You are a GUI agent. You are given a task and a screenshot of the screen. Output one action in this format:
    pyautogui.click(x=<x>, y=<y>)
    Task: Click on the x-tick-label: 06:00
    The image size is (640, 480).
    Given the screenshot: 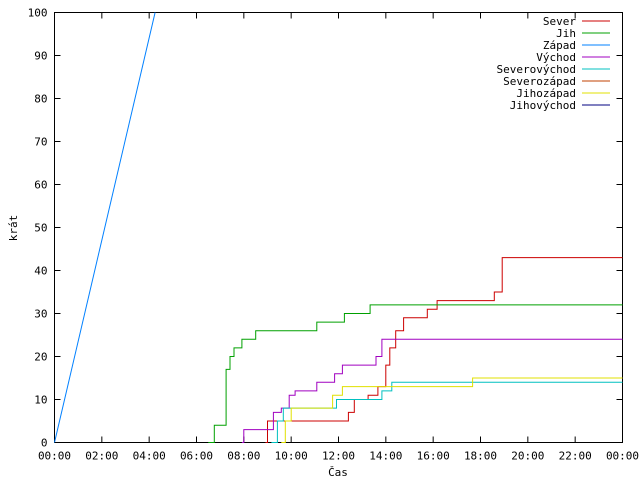 What is the action you would take?
    pyautogui.click(x=196, y=456)
    